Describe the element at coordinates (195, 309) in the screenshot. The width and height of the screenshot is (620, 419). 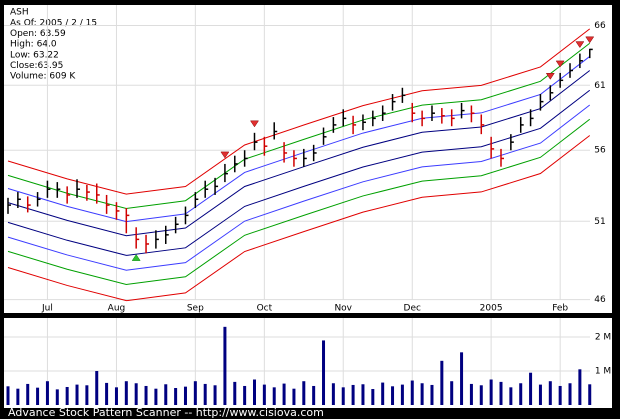
I see `x-tick-label: Sep` at that location.